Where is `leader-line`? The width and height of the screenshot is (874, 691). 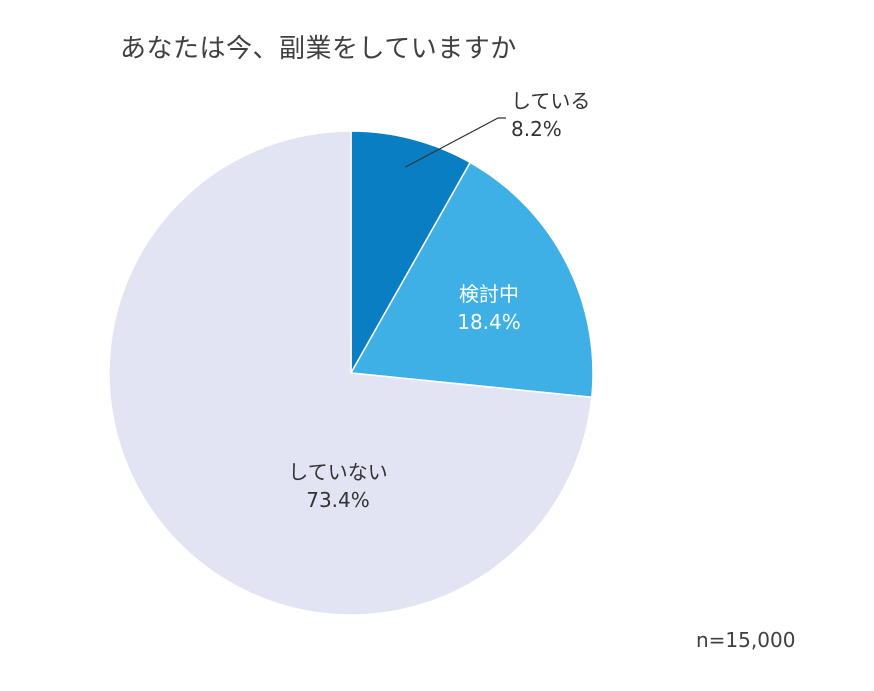 leader-line is located at coordinates (455, 142).